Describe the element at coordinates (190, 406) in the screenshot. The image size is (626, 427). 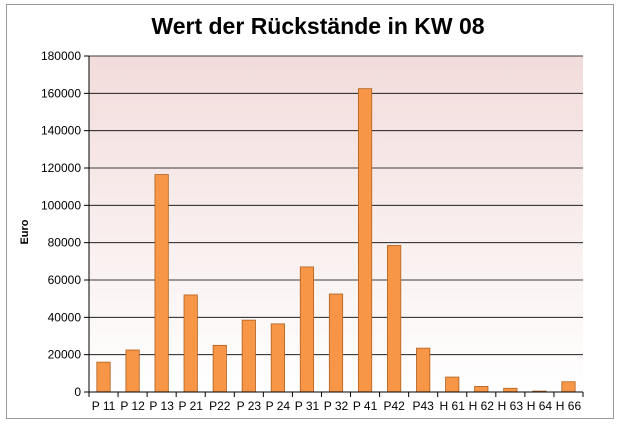
I see `x-tick-label: P 21` at that location.